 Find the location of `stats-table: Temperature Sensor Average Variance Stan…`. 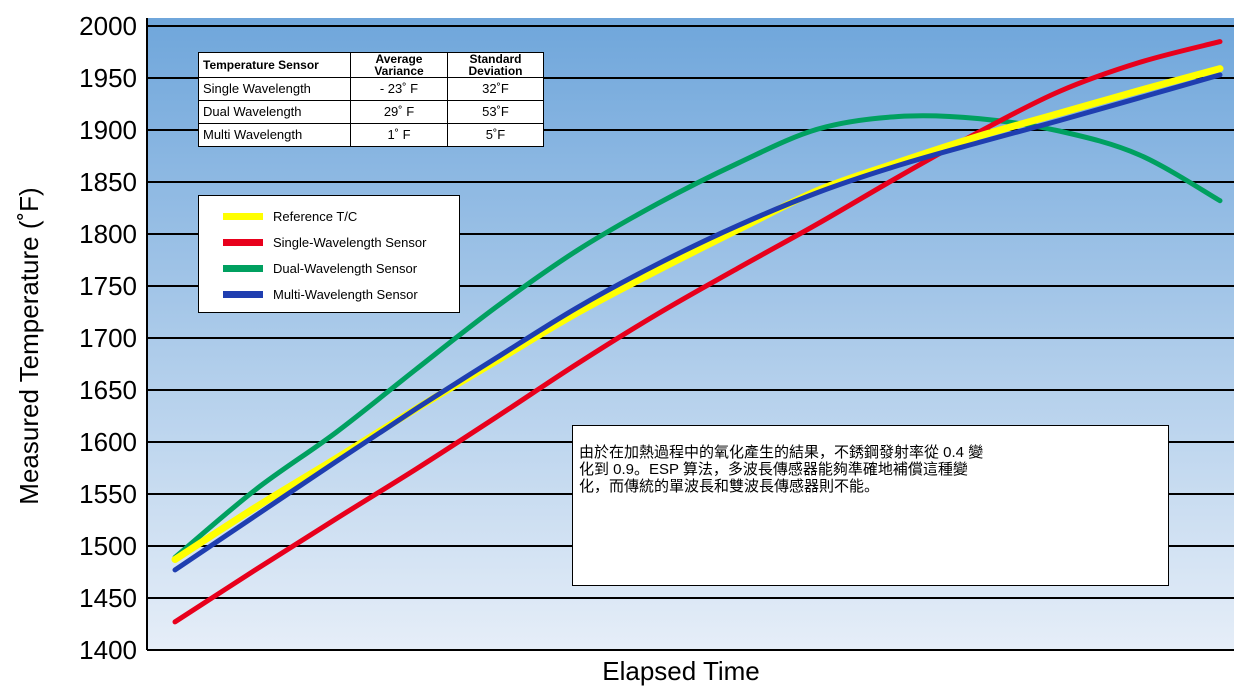

stats-table: Temperature Sensor Average Variance Stan… is located at coordinates (371, 99).